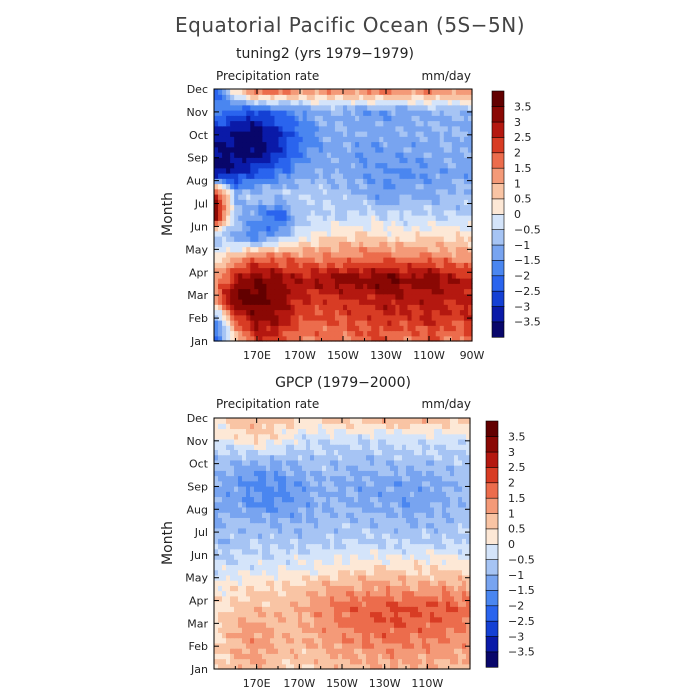 The height and width of the screenshot is (700, 700). I want to click on colorbar-swatch, so click(498, 268).